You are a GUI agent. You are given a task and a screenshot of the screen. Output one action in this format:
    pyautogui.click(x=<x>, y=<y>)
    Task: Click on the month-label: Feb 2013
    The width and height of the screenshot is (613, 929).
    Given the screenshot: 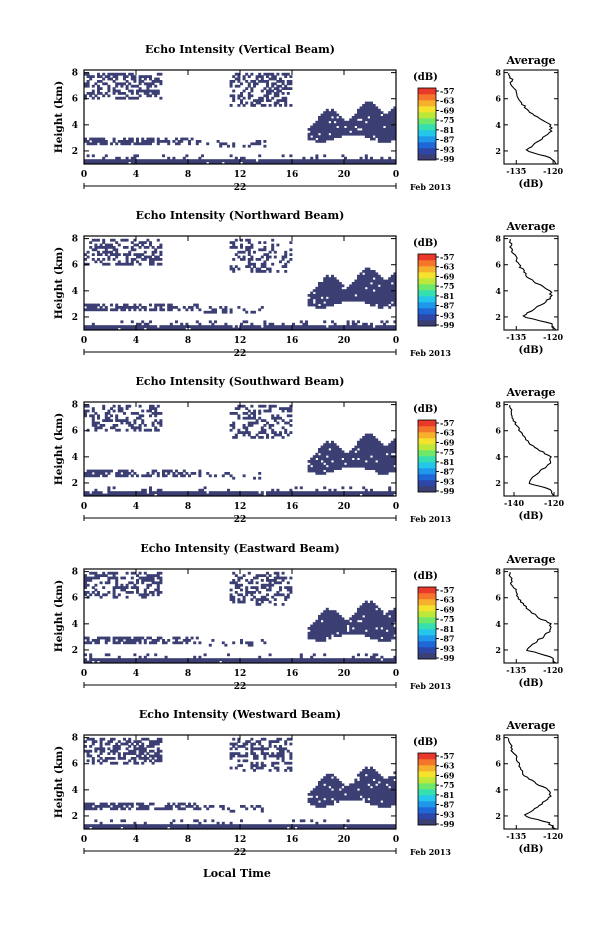 What is the action you would take?
    pyautogui.click(x=430, y=686)
    